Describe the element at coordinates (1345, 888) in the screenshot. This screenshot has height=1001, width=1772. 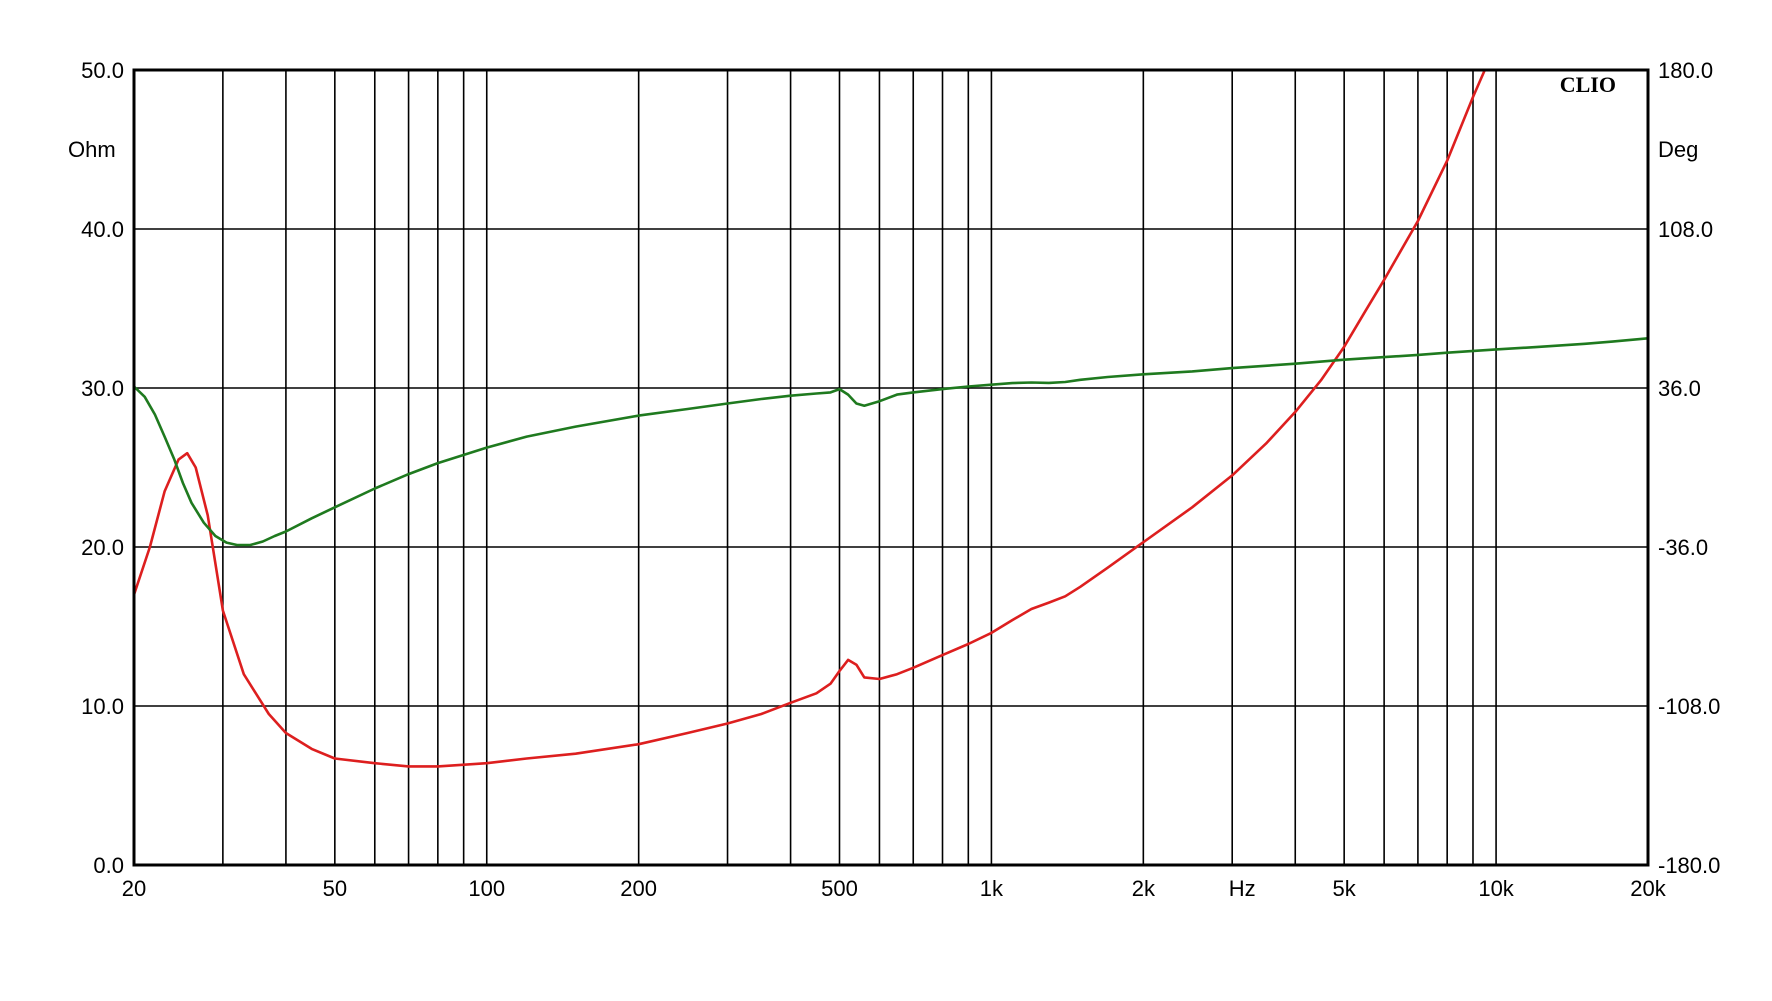
I see `x-tick-label: 5k` at that location.